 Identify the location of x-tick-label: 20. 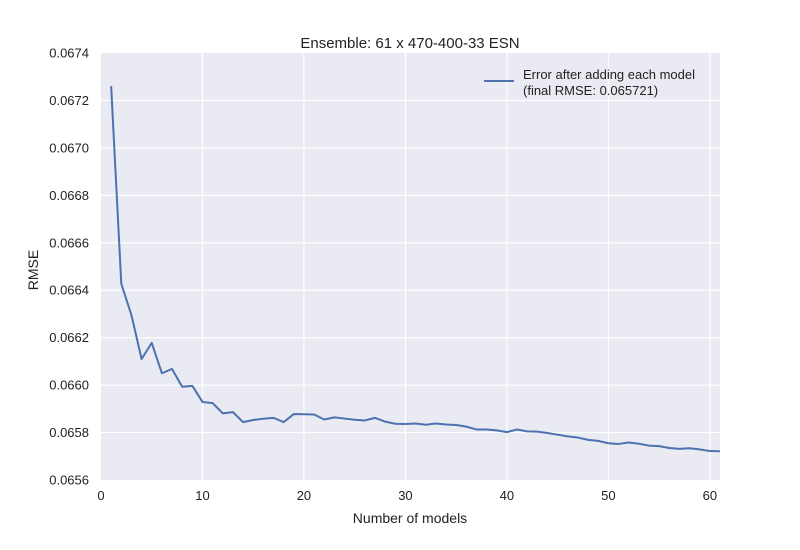
(304, 495).